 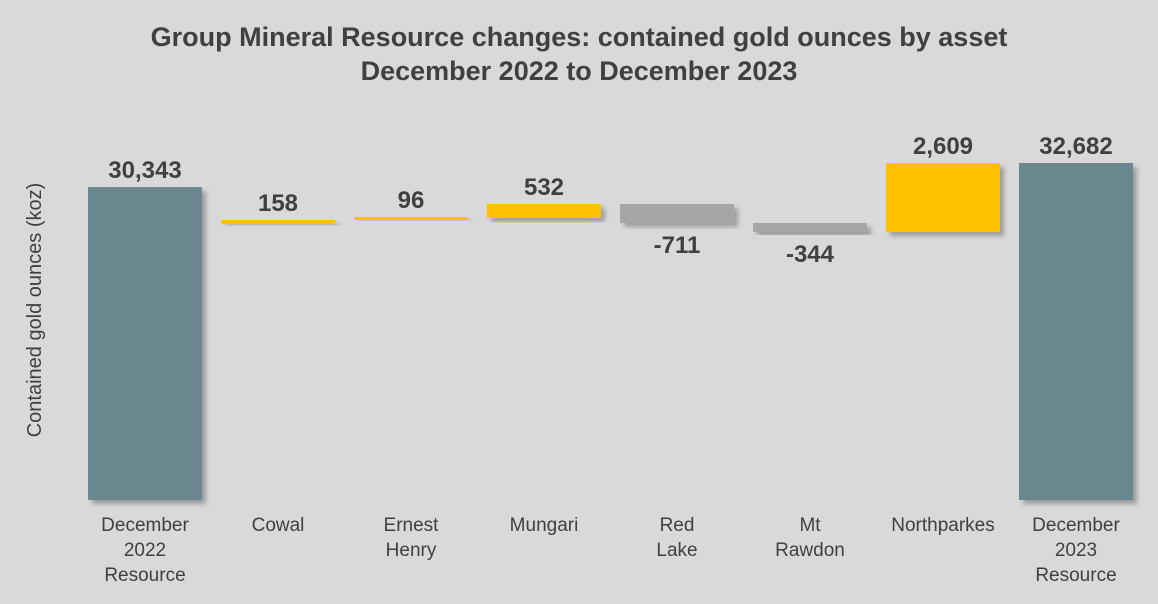 What do you see at coordinates (35, 310) in the screenshot?
I see `y-axis-label: Contained gold ounces (koz)` at bounding box center [35, 310].